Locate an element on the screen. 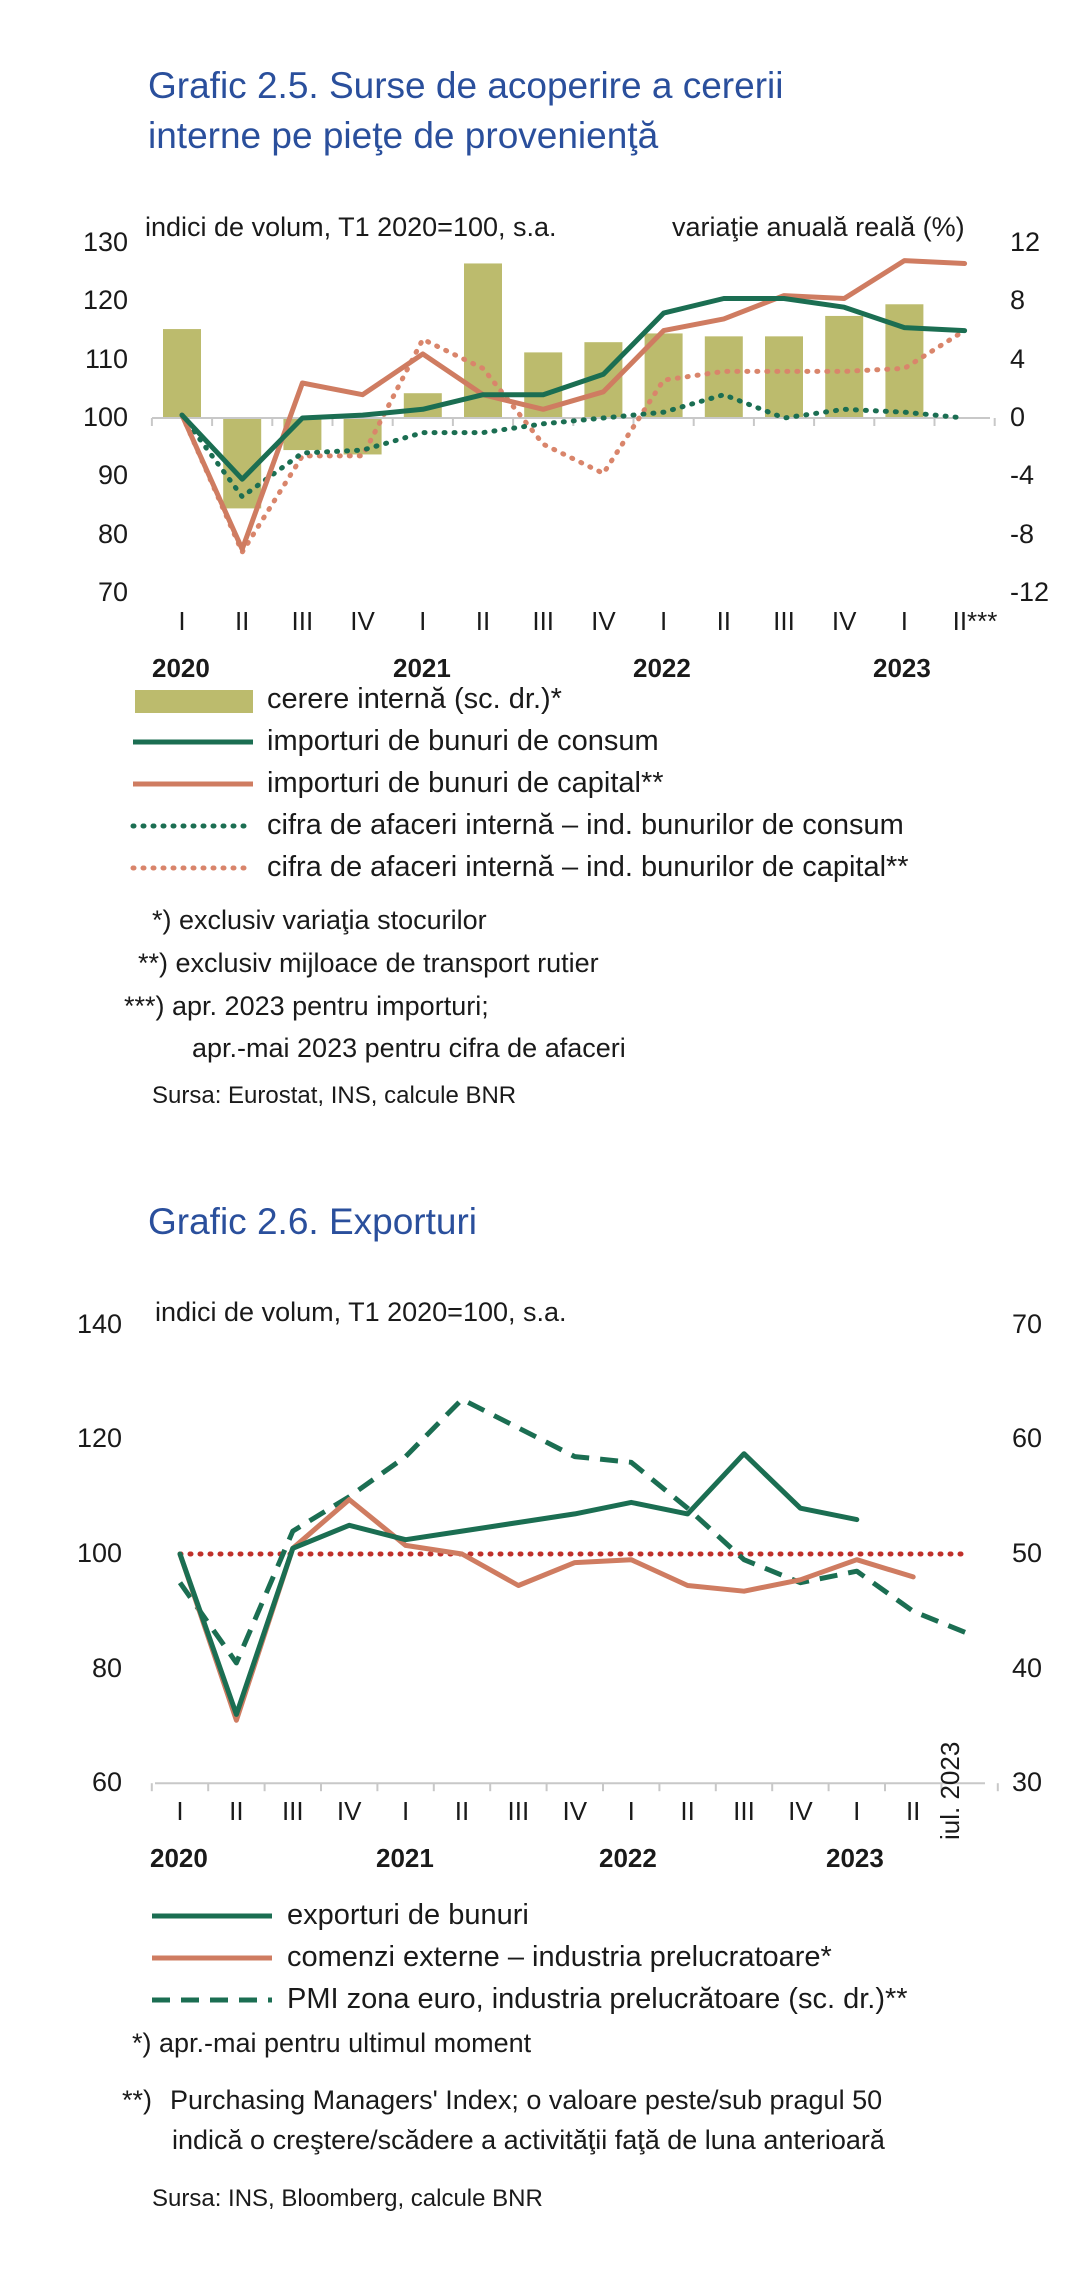 The image size is (1085, 2280). chart1-year-2023: 2023 is located at coordinates (902, 668).